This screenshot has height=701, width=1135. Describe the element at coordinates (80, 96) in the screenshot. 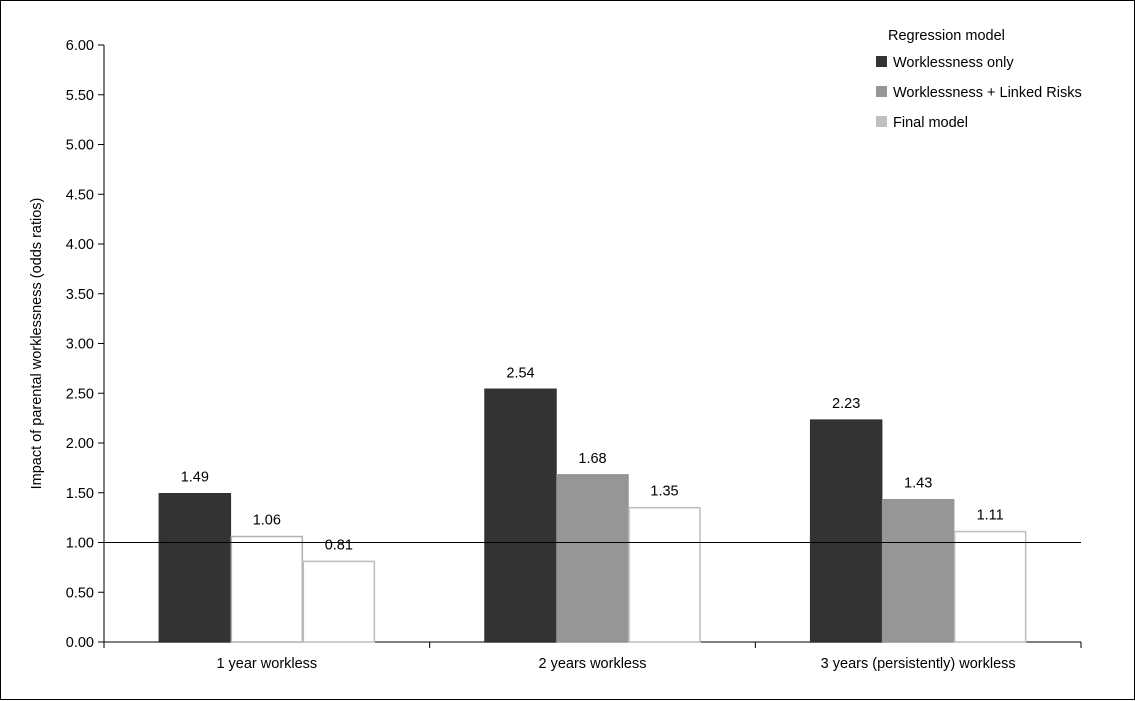

I see `y-tick-label: 5.50` at that location.